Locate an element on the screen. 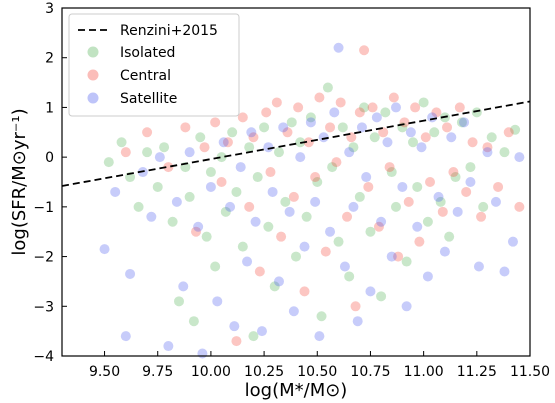 The width and height of the screenshot is (555, 403). y-tick-label: −3 is located at coordinates (43, 307).